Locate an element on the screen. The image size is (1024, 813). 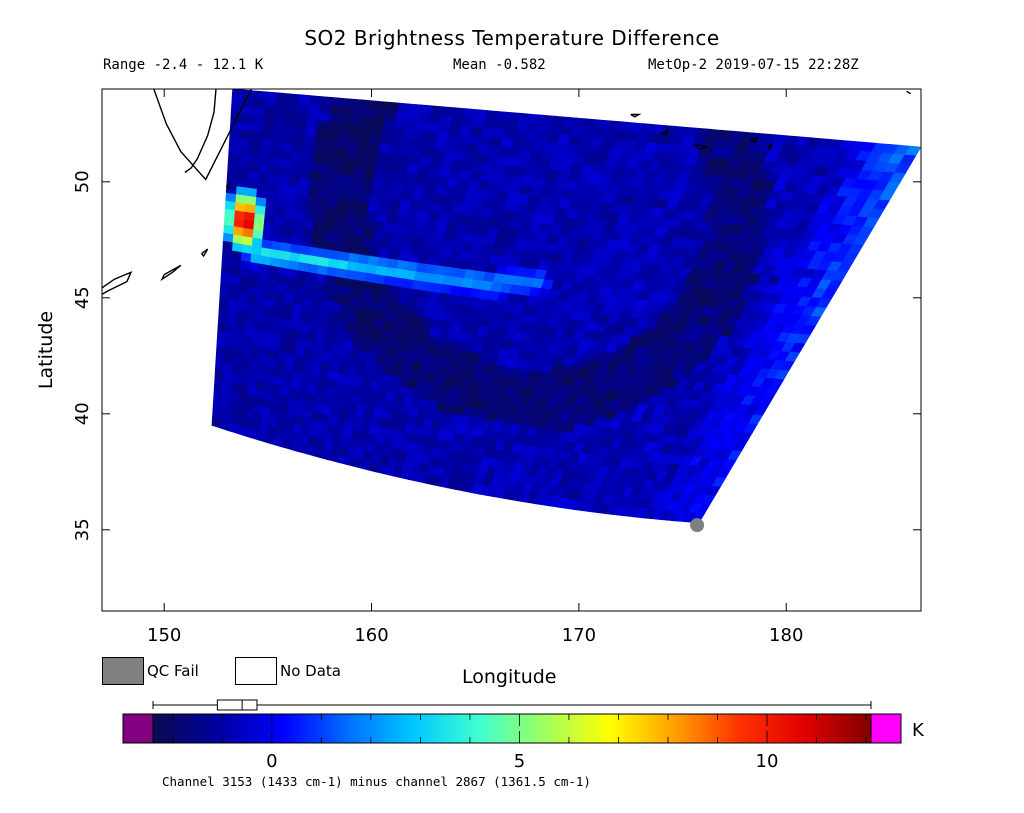
range-readout: Range -2.4 - 12.1 K is located at coordinates (183, 65).